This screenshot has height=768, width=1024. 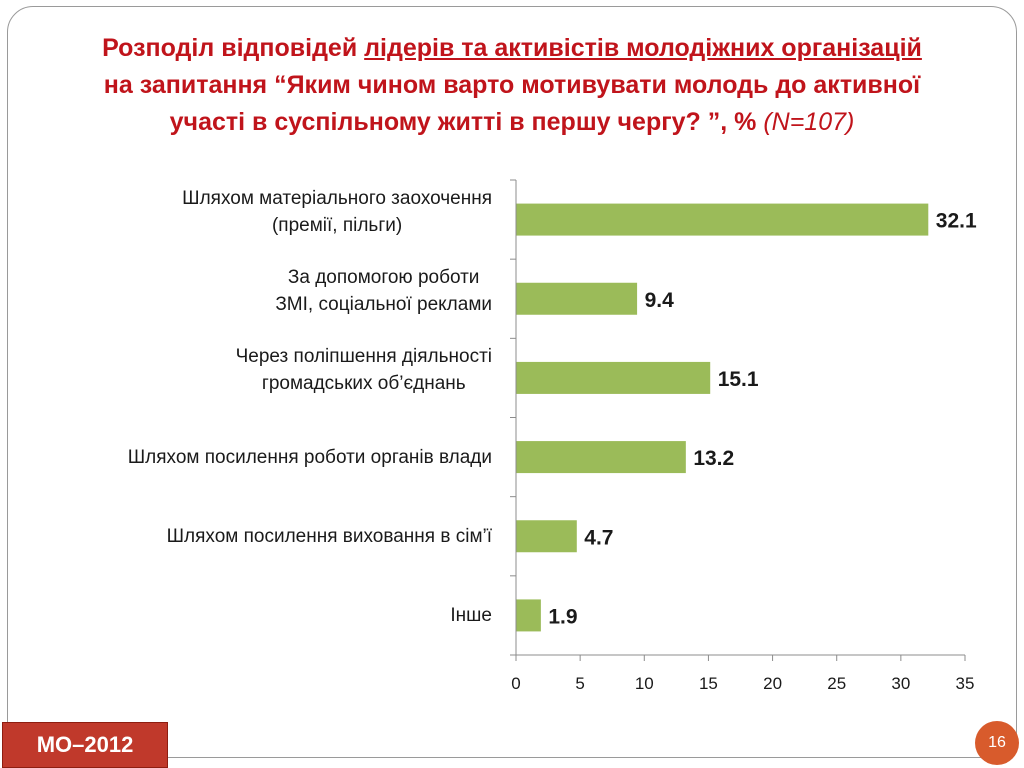 I want to click on category-label-text: Інше, so click(x=471, y=615).